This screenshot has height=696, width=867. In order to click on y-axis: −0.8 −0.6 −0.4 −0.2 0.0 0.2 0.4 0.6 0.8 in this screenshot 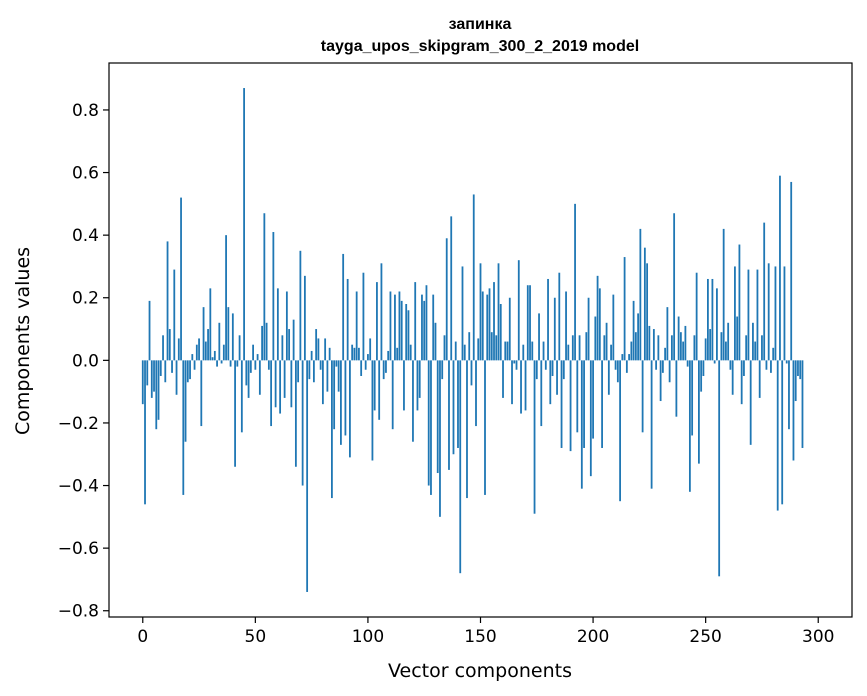, I will do `click(83, 361)`.